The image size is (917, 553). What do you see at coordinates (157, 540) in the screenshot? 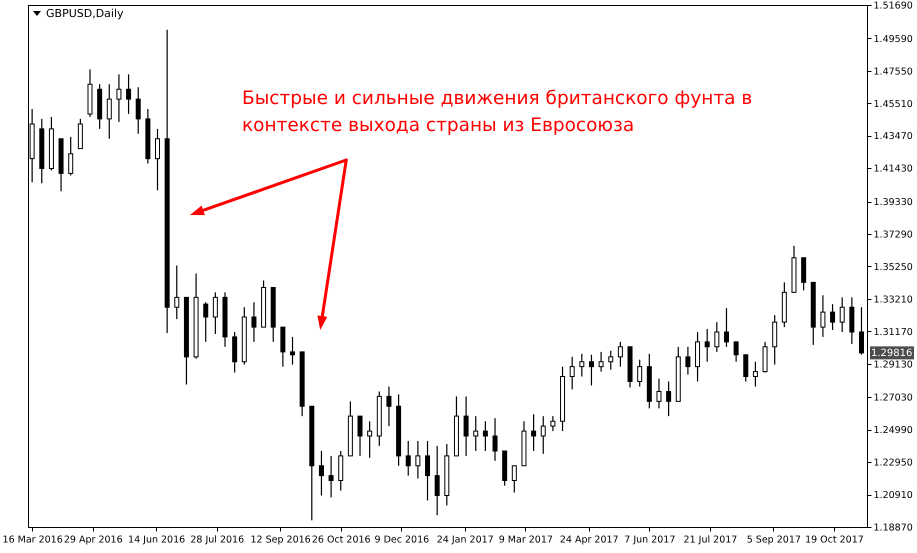
I see `x-tick-label: 14 Jun 2016` at bounding box center [157, 540].